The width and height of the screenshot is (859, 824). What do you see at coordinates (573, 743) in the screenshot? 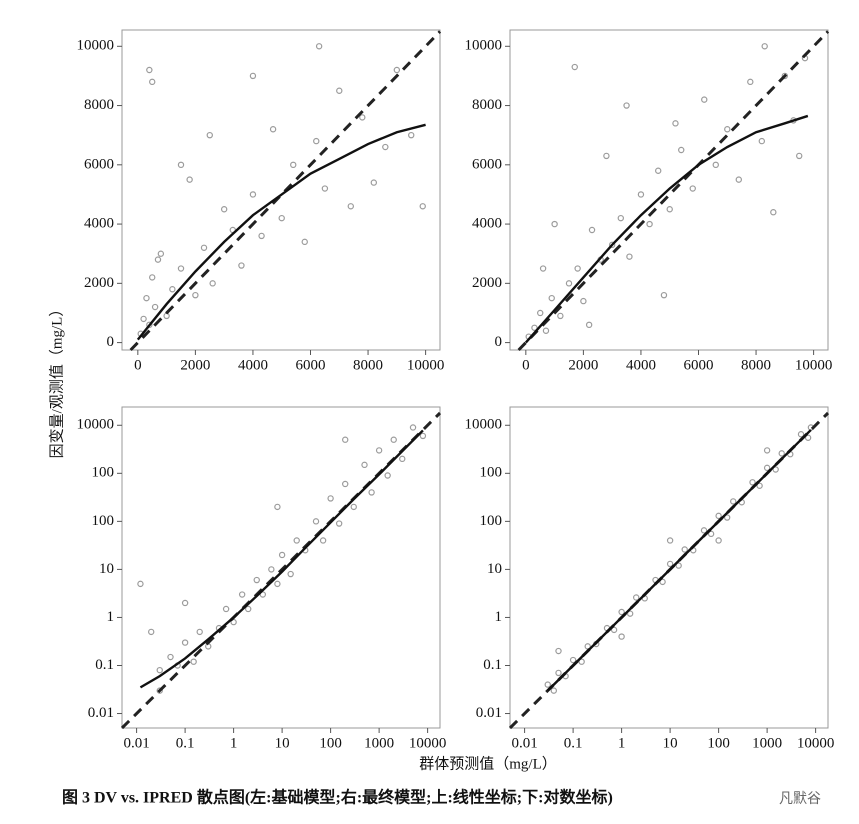
I see `x-tick-label: 0.1` at bounding box center [573, 743].